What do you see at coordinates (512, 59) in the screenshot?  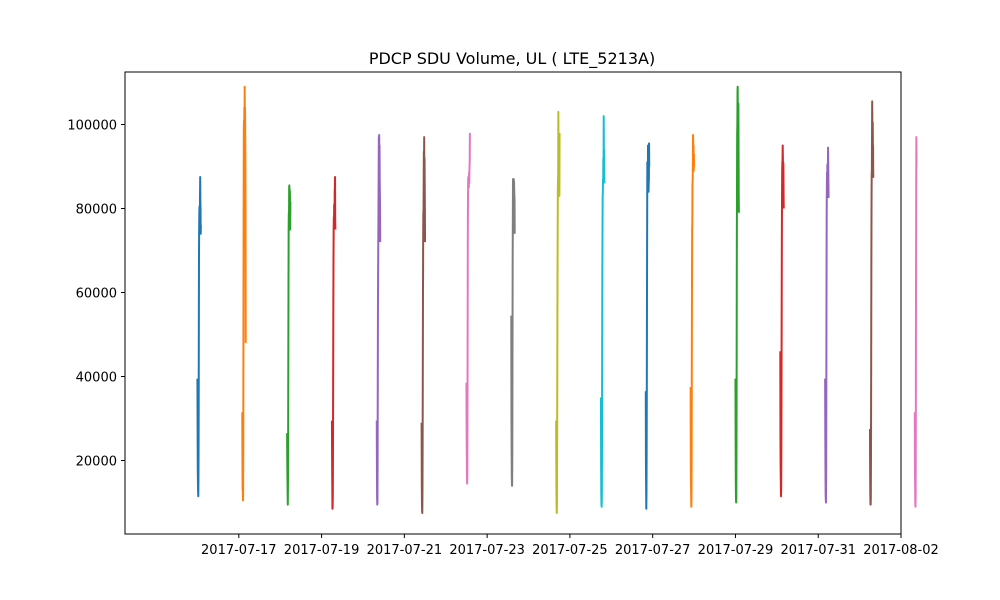 I see `chart-title: PDCP SDU Volume, UL ( LTE_5213A)` at bounding box center [512, 59].